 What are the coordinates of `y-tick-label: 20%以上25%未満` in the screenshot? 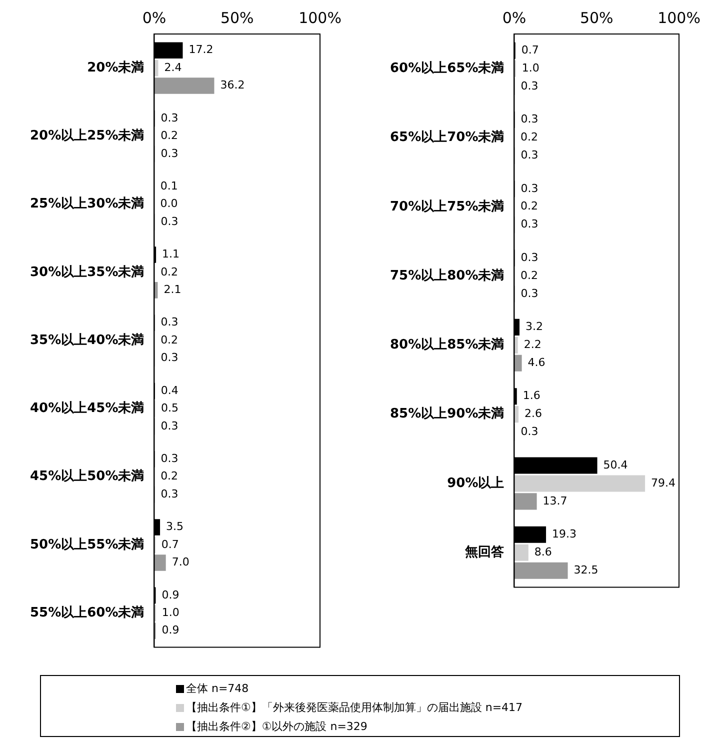 It's located at (87, 136).